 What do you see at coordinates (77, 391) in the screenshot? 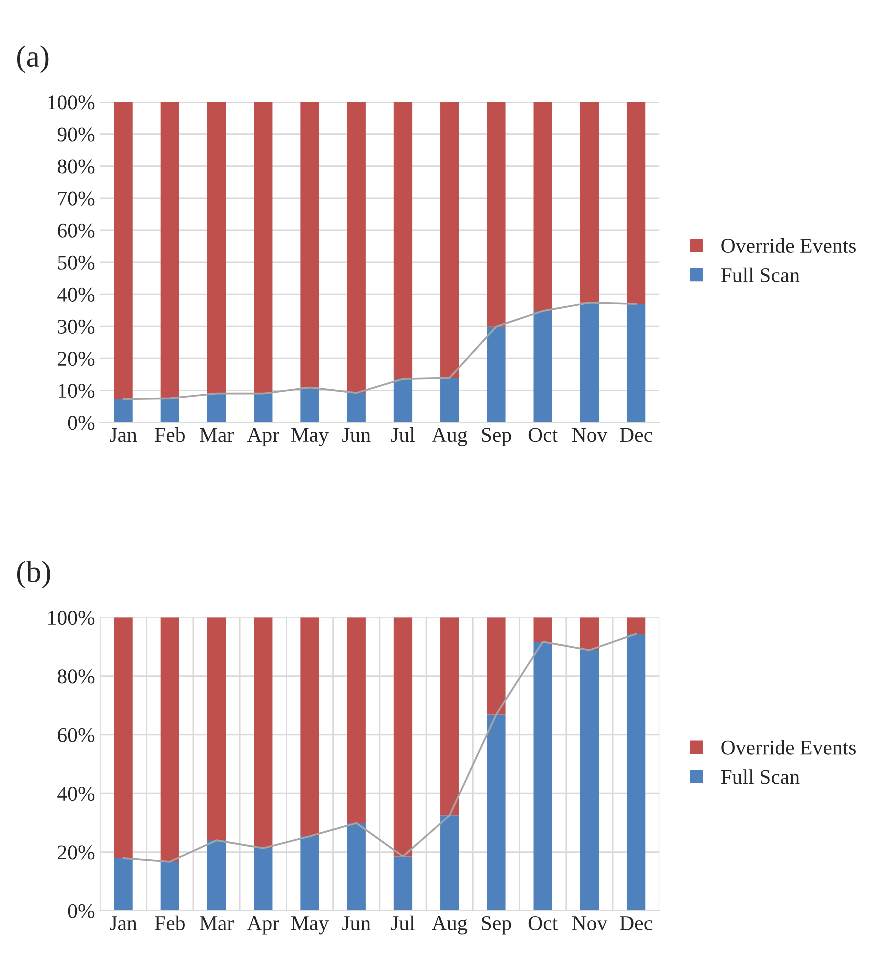
I see `y-tick-label: 10%` at bounding box center [77, 391].